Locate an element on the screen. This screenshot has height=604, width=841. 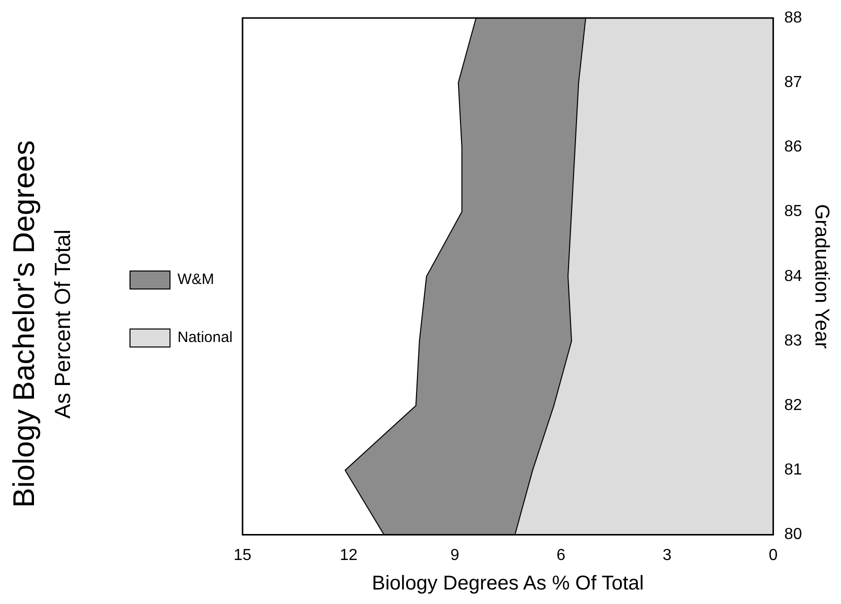
y-tick-label: 86 is located at coordinates (793, 147).